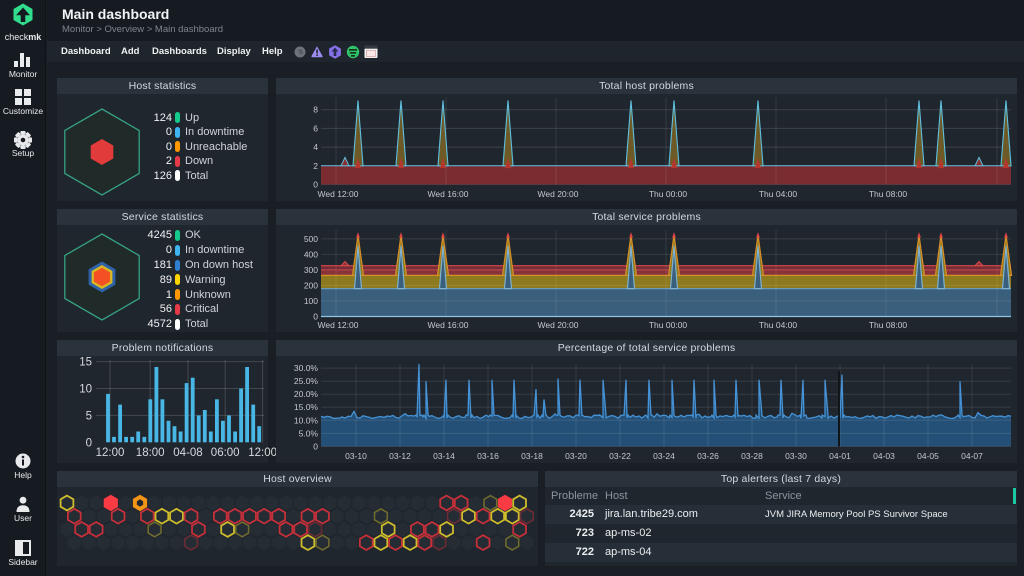 The width and height of the screenshot is (1024, 576). What do you see at coordinates (89, 416) in the screenshot?
I see `svg-text: 5` at bounding box center [89, 416].